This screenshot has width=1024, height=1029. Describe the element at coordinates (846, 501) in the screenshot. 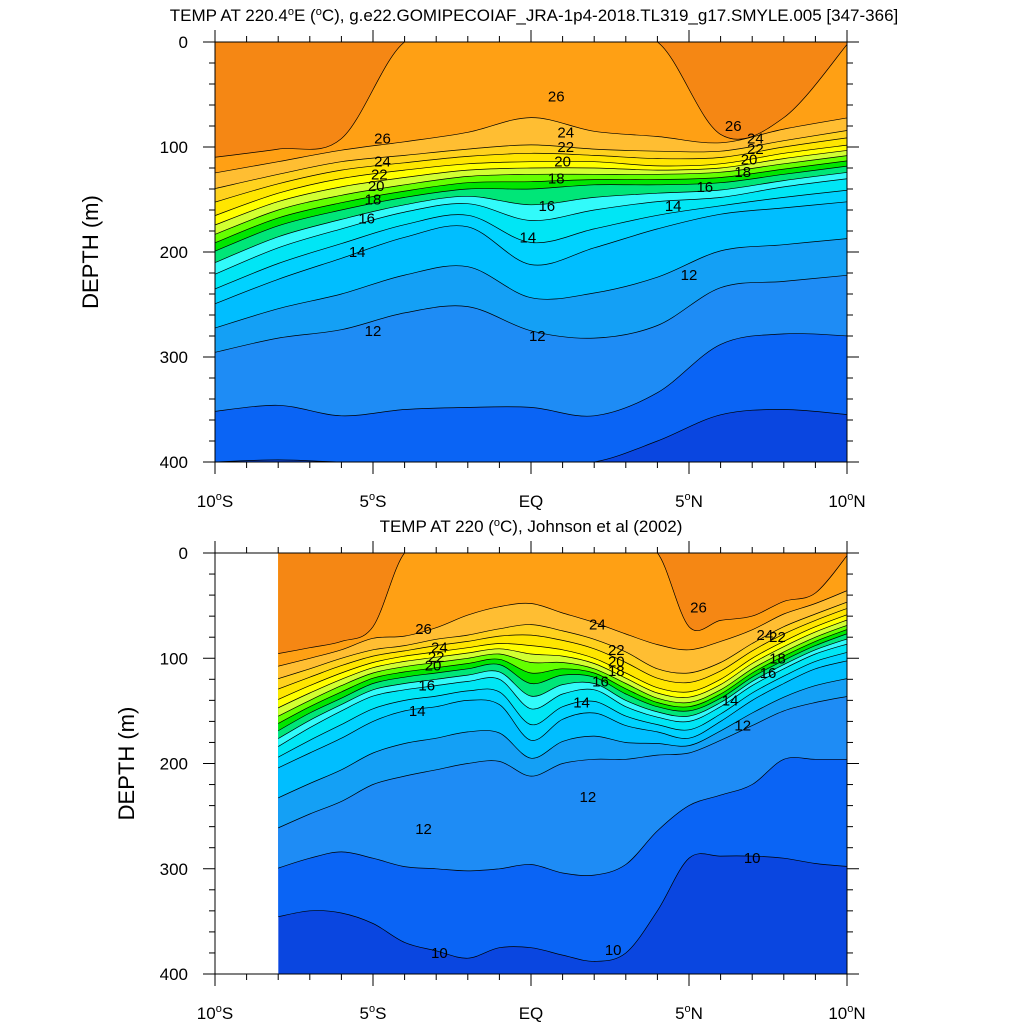

I see `x-tick-label: 10oN` at that location.